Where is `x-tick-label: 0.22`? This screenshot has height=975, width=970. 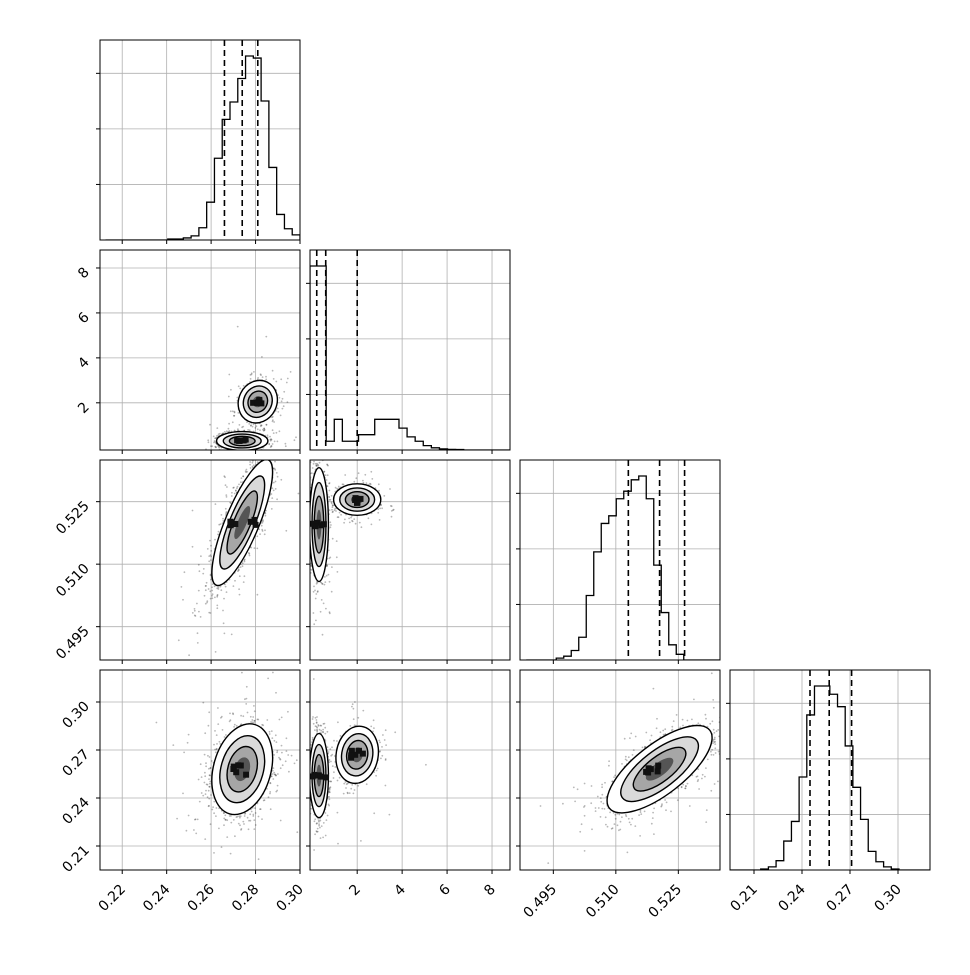 x-tick-label: 0.22 is located at coordinates (112, 898).